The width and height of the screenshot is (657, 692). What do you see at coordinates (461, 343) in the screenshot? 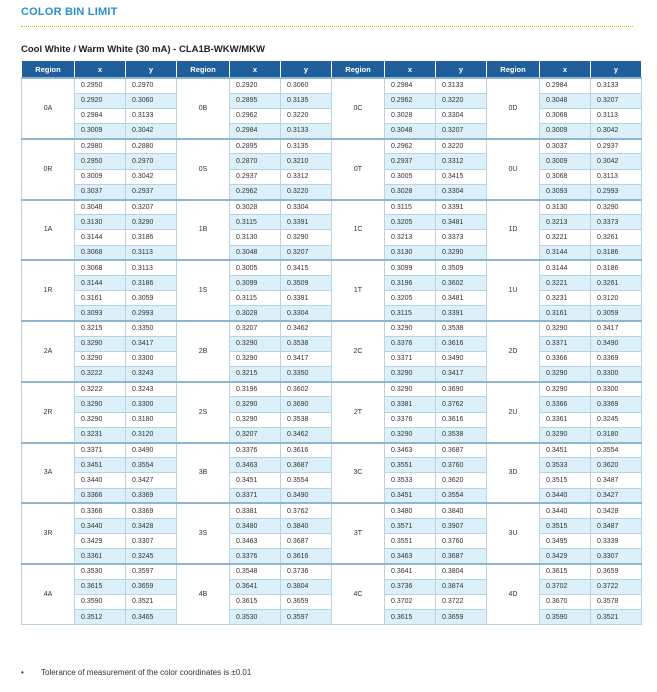
I see `y-cell: 0.3616` at bounding box center [461, 343].